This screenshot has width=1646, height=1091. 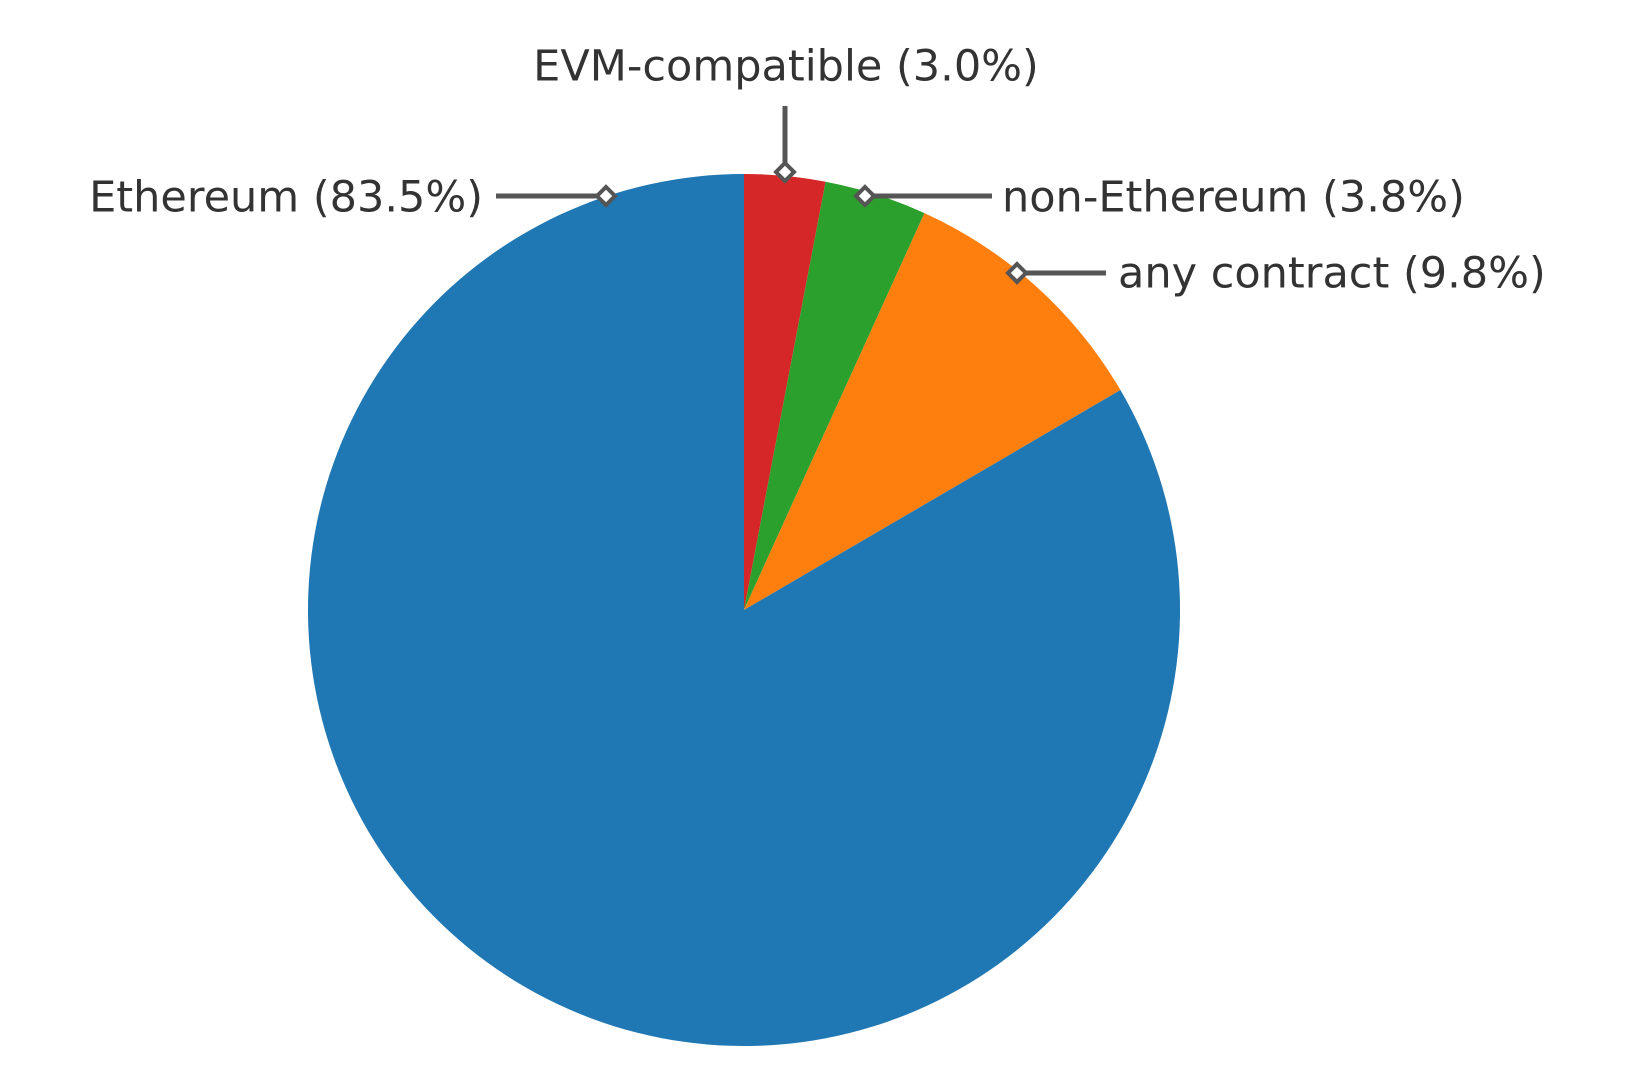 What do you see at coordinates (286, 198) in the screenshot?
I see `wedge-label: Ethereum (83.5%)` at bounding box center [286, 198].